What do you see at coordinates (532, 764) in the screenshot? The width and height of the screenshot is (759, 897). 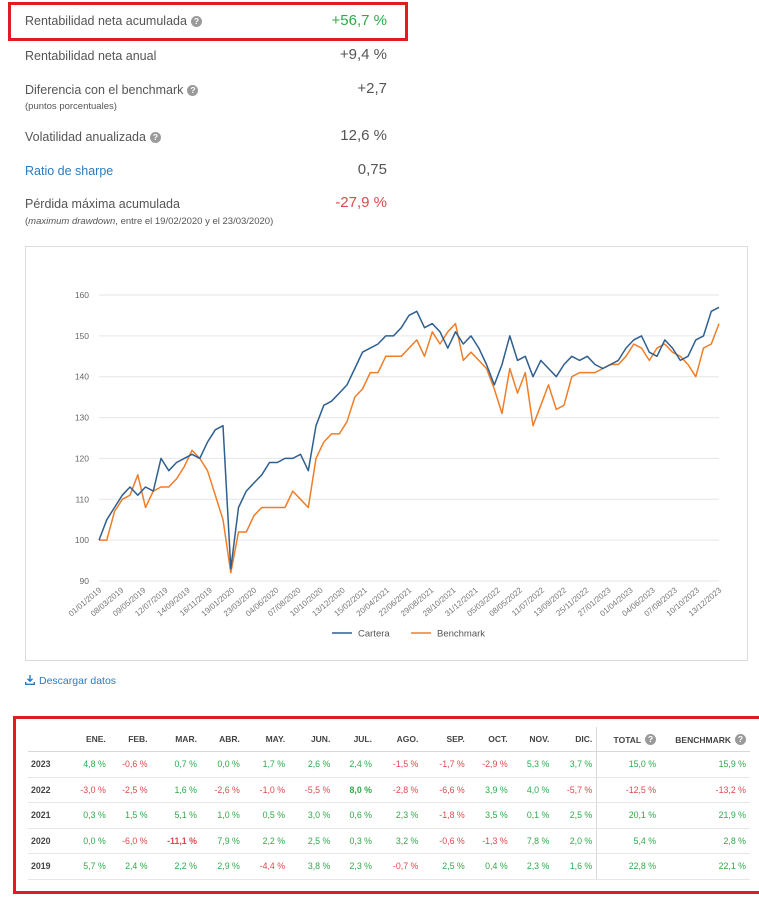 I see `return-cell: 5,3 %` at bounding box center [532, 764].